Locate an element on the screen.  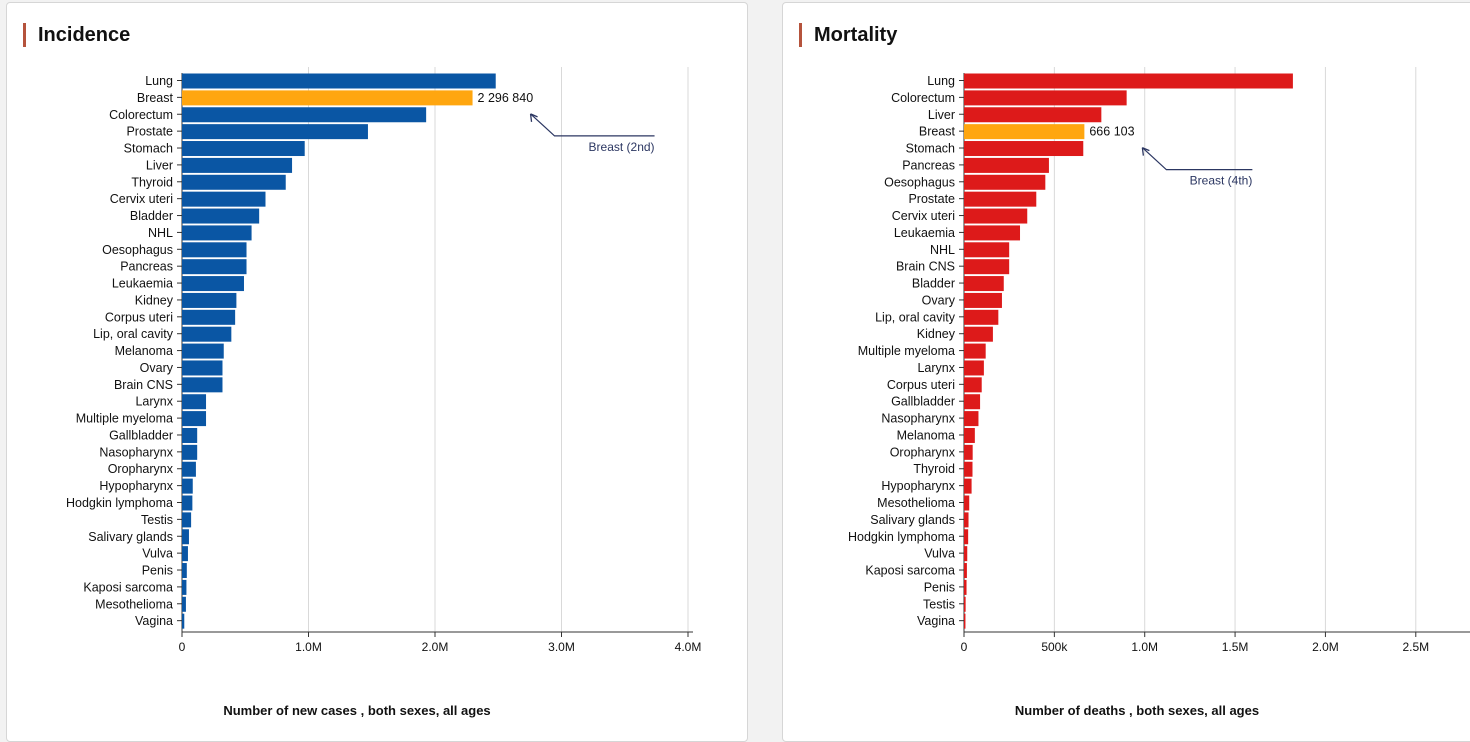
mortality-category-label: Colorectum is located at coordinates (923, 98).